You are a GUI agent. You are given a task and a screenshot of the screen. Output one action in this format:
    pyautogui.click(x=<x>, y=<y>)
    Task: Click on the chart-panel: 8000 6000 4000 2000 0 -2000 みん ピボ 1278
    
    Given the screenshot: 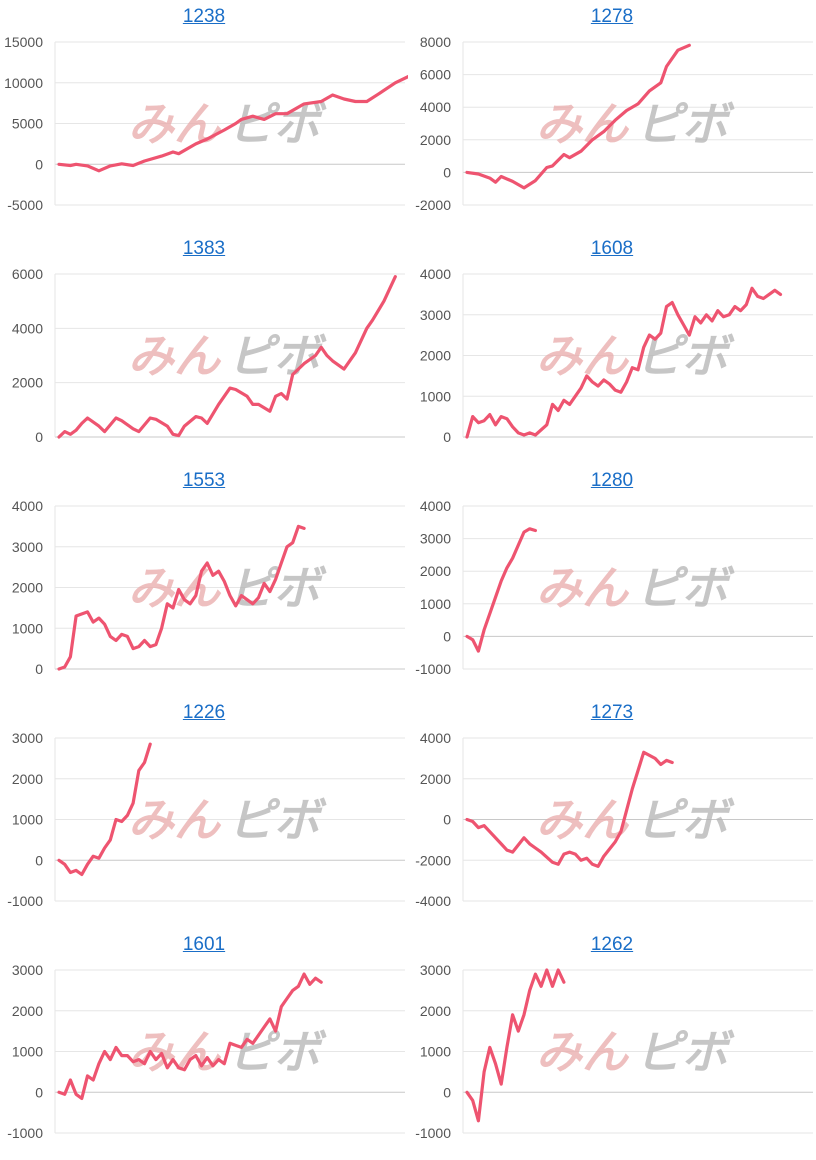 What is the action you would take?
    pyautogui.click(x=612, y=116)
    